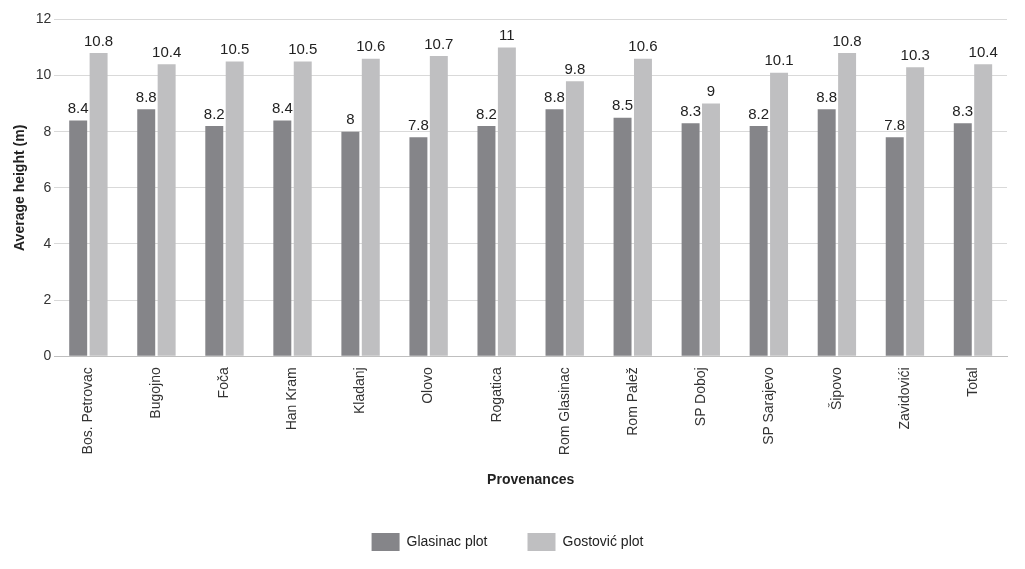 The image size is (1025, 569). What do you see at coordinates (19, 187) in the screenshot?
I see `y-axis-title: Average height (m)` at bounding box center [19, 187].